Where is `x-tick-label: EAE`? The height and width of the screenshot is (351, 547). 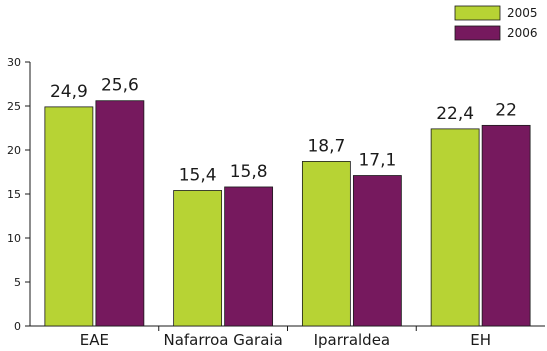
x-tick-label: EAE is located at coordinates (94, 340).